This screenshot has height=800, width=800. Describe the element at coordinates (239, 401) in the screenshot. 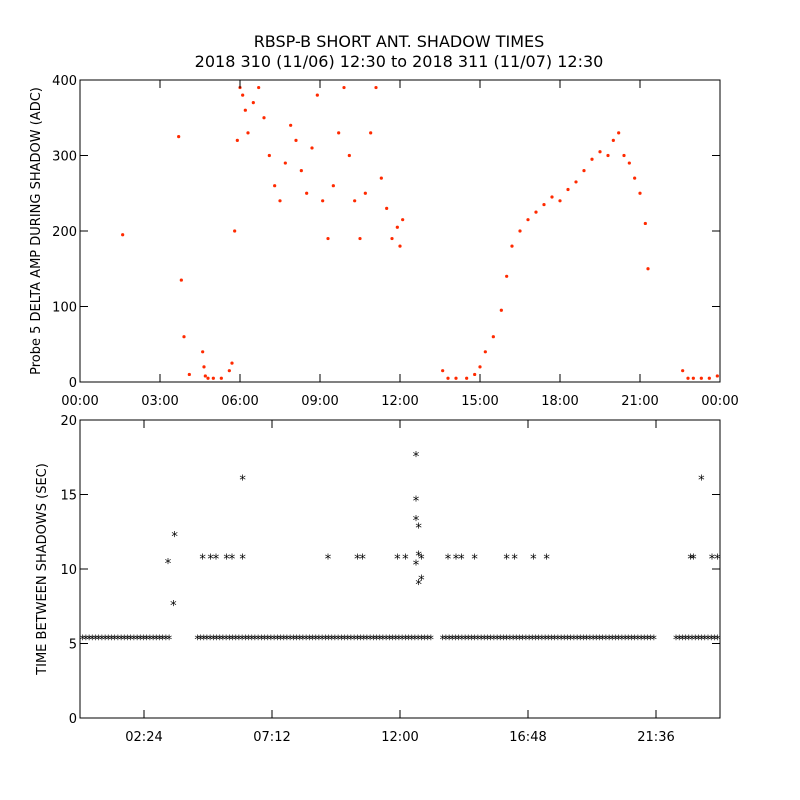

I see `top-x-tick-label: 06:00` at that location.